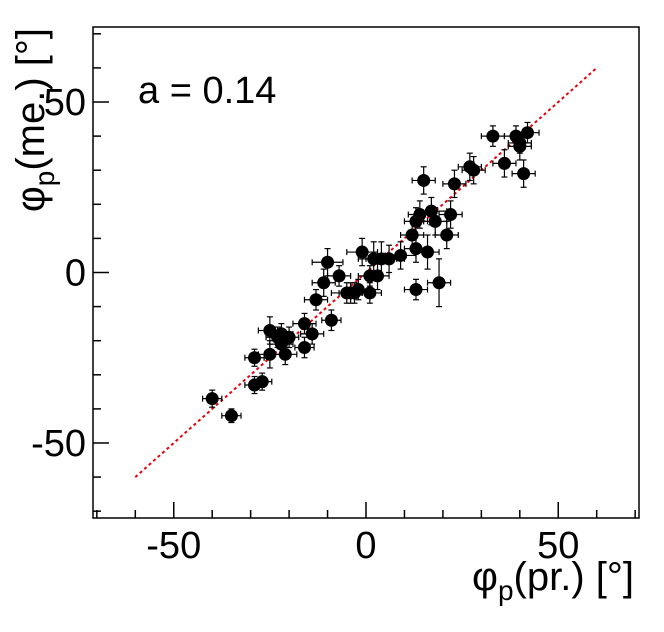 This screenshot has width=664, height=632. I want to click on x-tick-label: -50, so click(173, 546).